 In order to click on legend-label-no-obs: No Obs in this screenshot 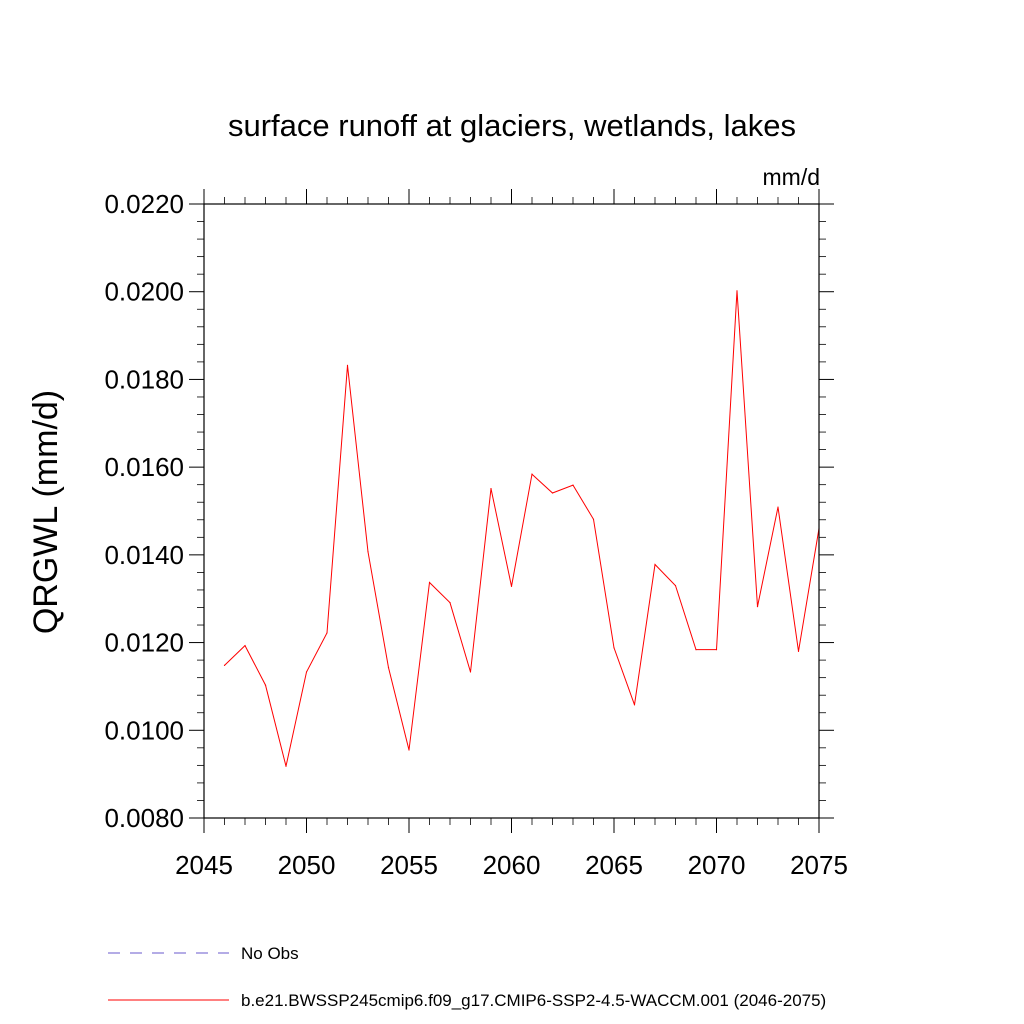, I will do `click(270, 953)`.